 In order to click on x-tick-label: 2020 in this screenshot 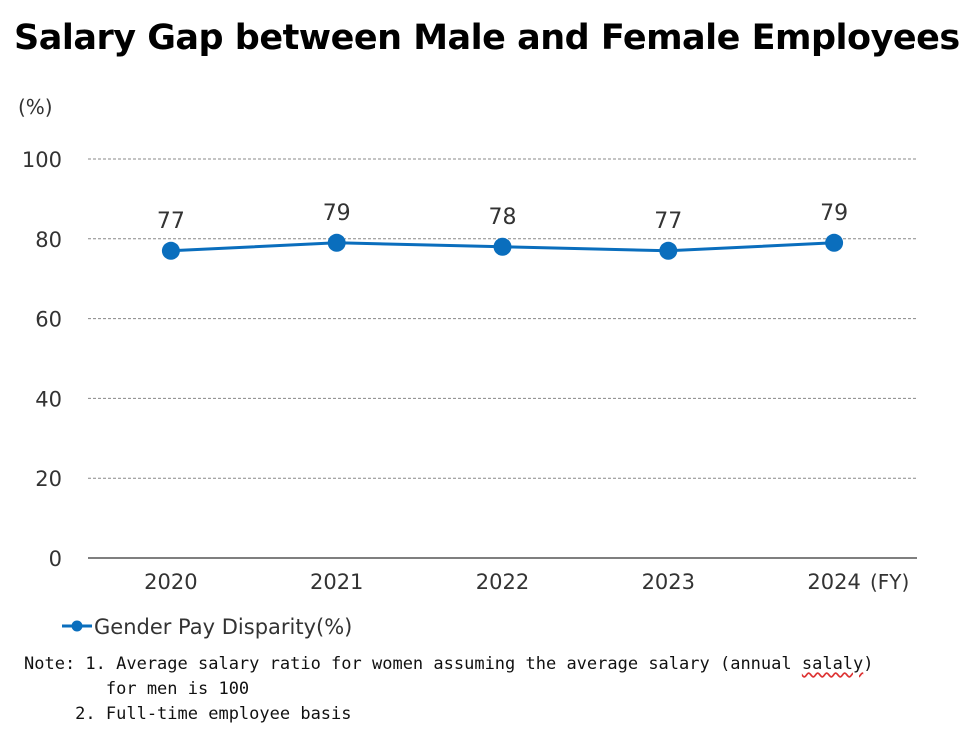, I will do `click(170, 582)`.